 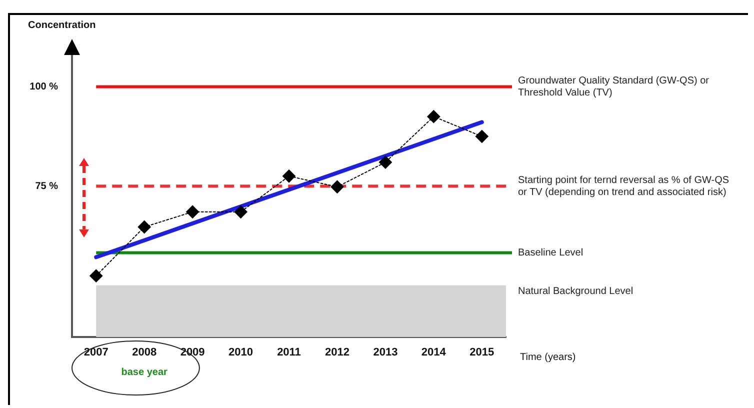 I want to click on x-tick-label: 2008, so click(x=144, y=352).